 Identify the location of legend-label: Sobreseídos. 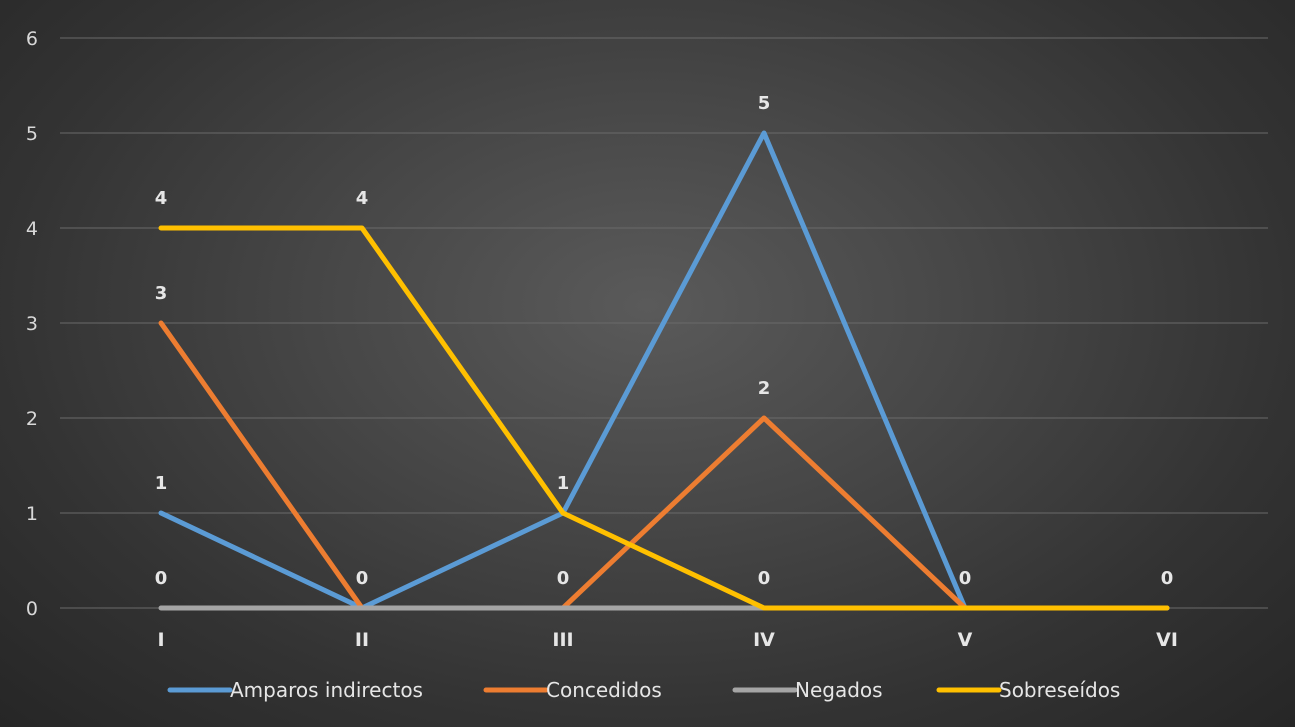
(1059, 690).